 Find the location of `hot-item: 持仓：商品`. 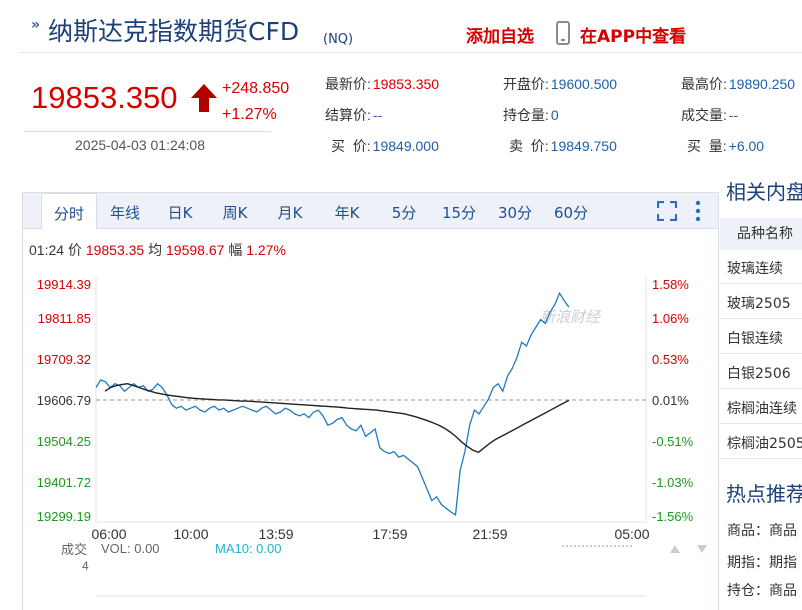

hot-item: 持仓：商品 is located at coordinates (762, 591).